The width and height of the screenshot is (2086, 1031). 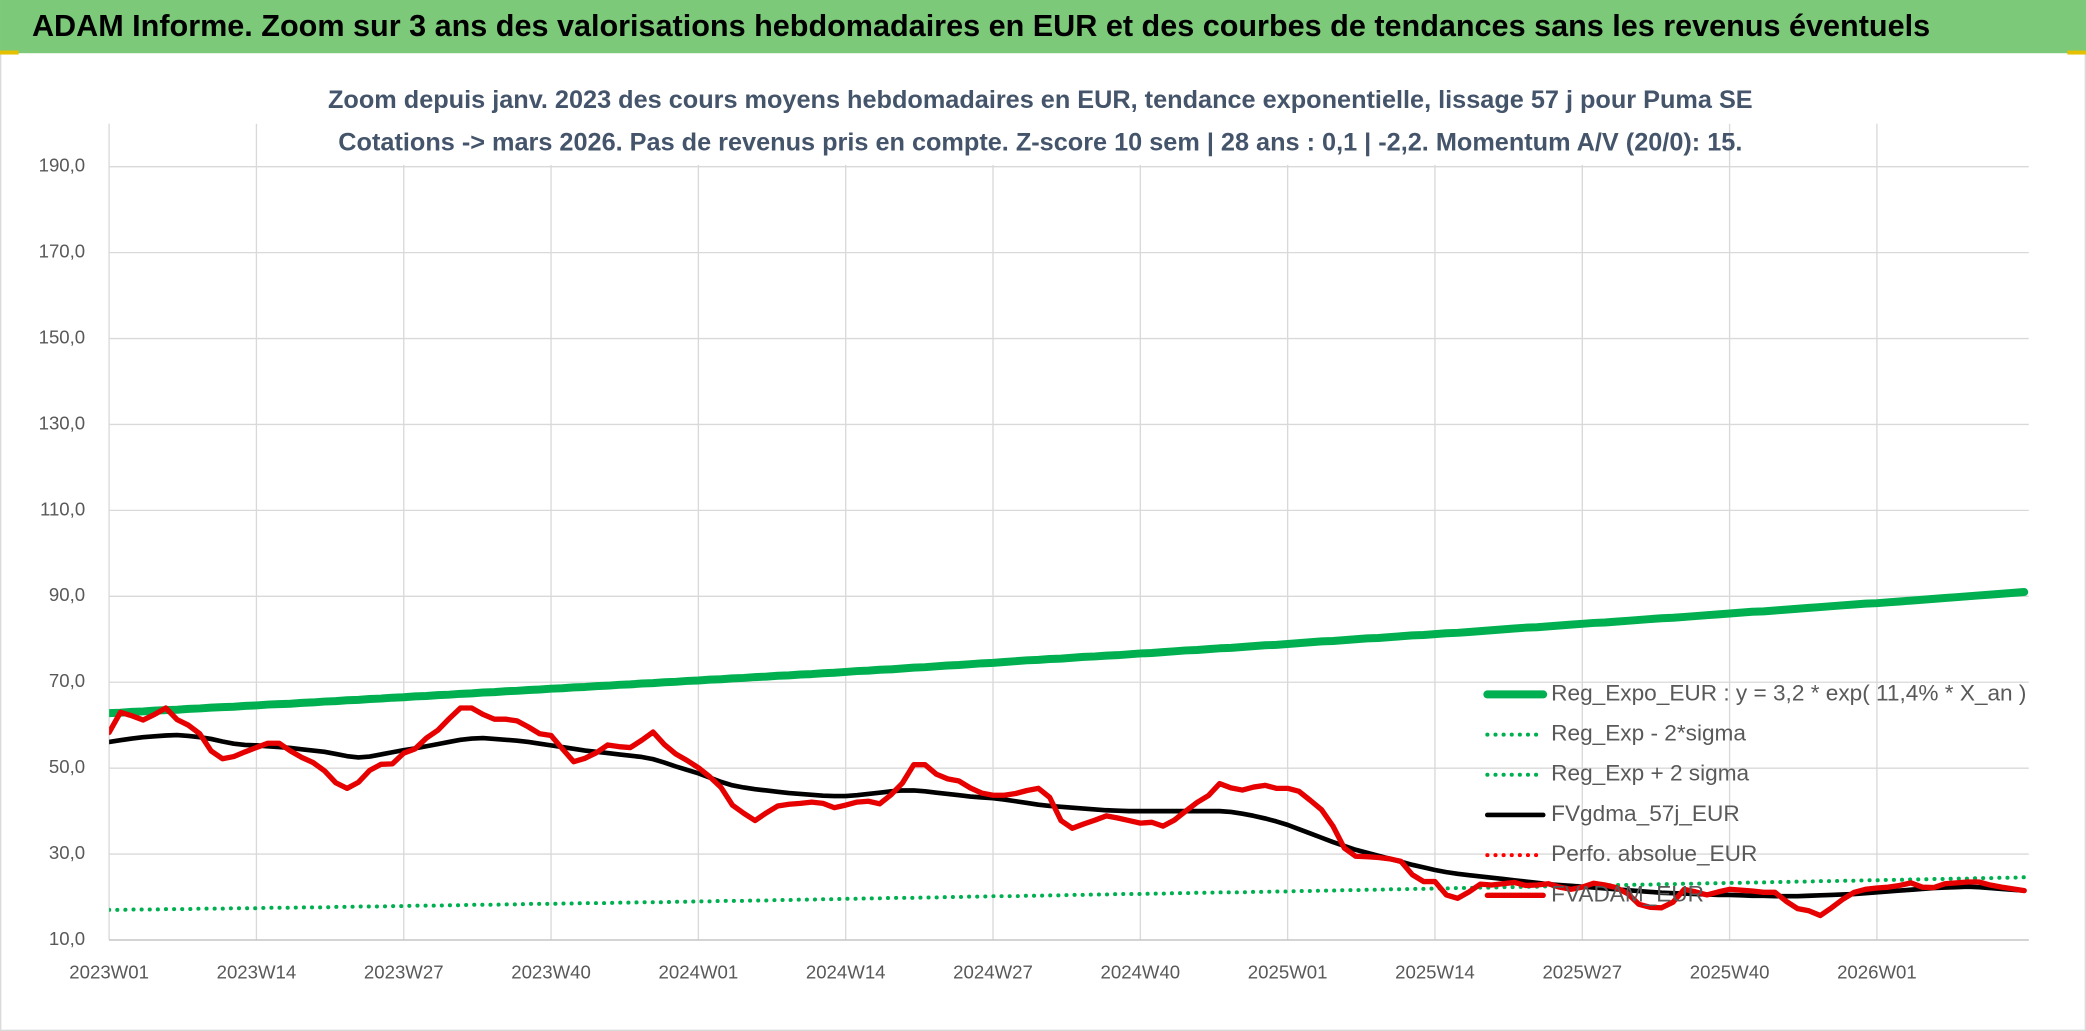 I want to click on x-tick-label: 2023W40, so click(x=551, y=972).